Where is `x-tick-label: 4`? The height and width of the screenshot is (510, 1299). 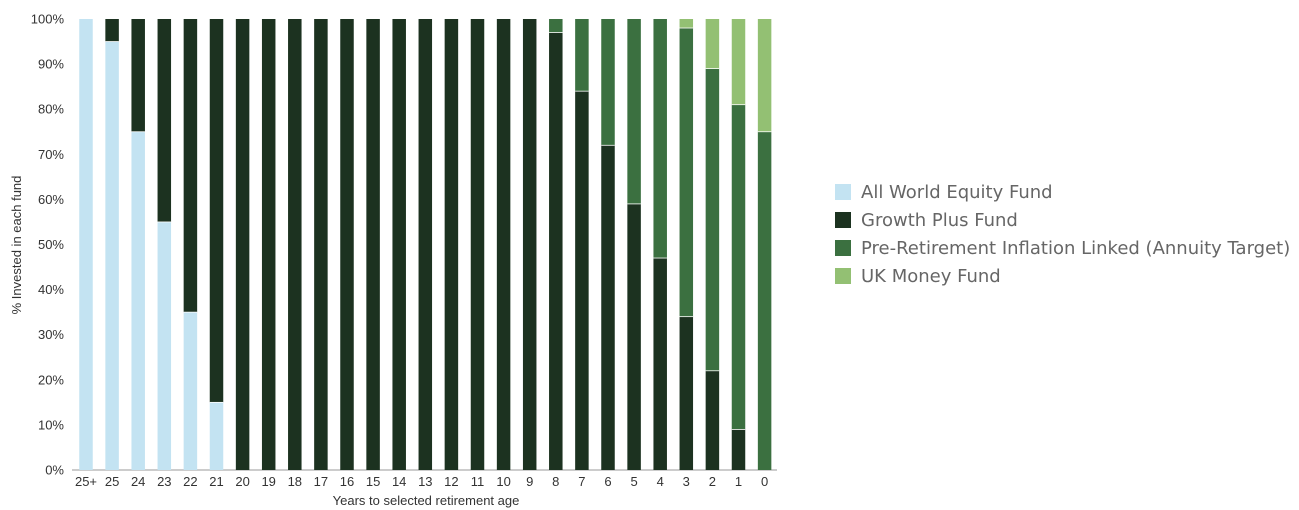
x-tick-label: 4 is located at coordinates (660, 481).